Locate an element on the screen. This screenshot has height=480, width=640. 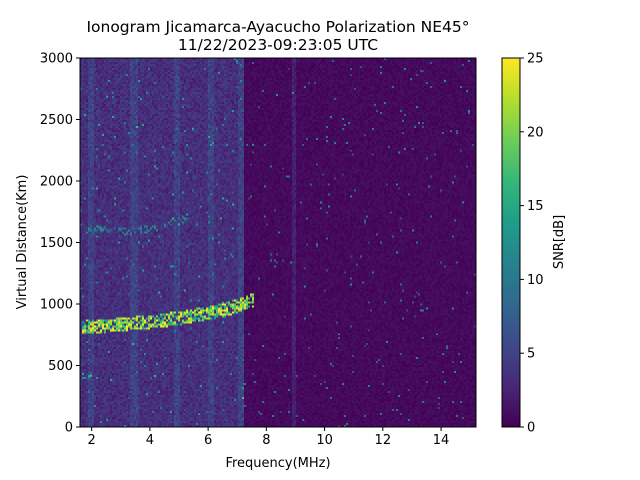
y-tick-label: 1500 is located at coordinates (56, 243).